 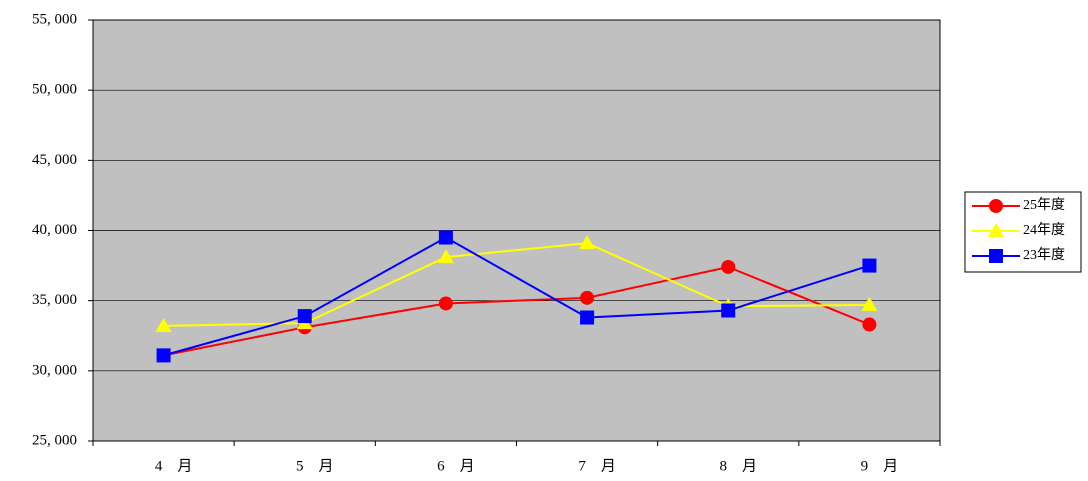 I want to click on y-tick-label: 55, 000, so click(x=54, y=19).